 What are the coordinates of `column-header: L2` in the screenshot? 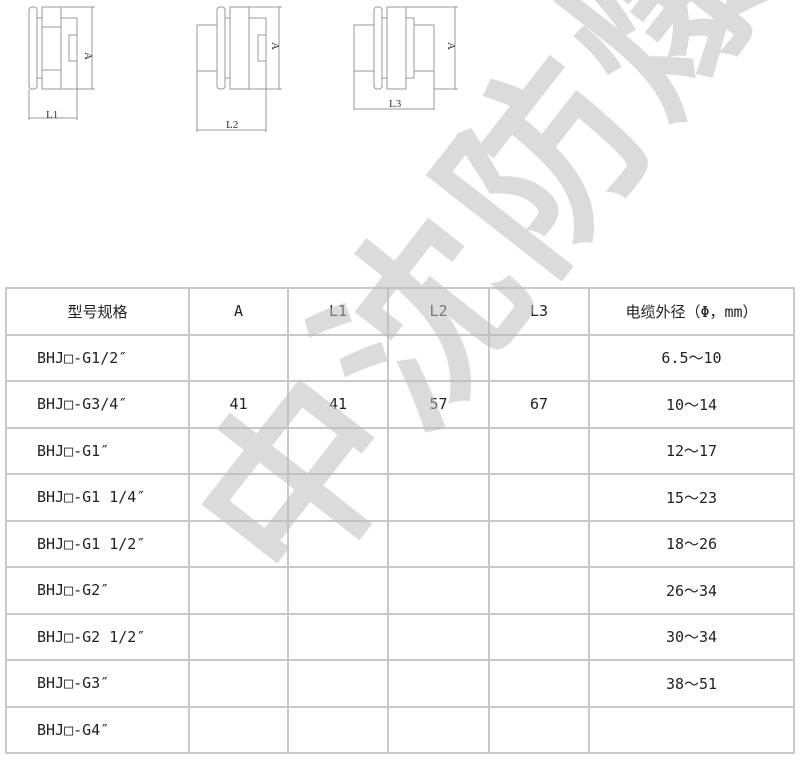 It's located at (438, 311).